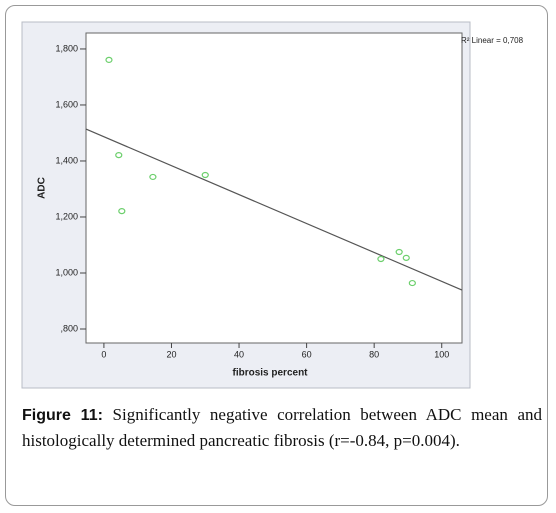 The width and height of the screenshot is (556, 513). I want to click on y-tick-label: 1,000, so click(66, 272).